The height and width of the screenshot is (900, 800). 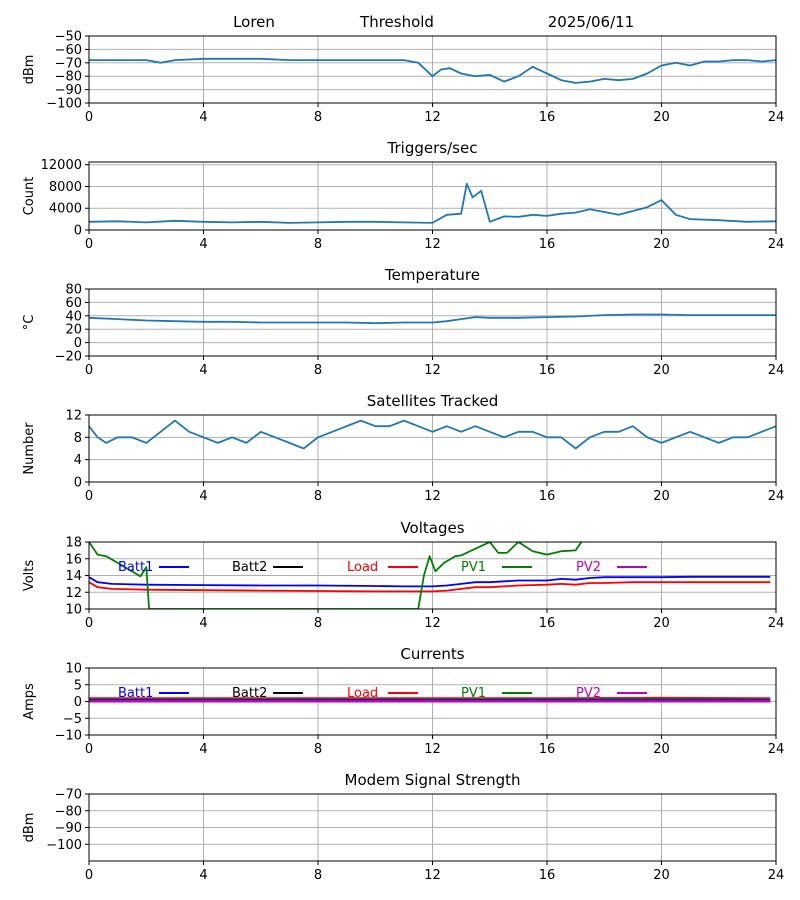 I want to click on y-tick-label: 8000, so click(x=65, y=187).